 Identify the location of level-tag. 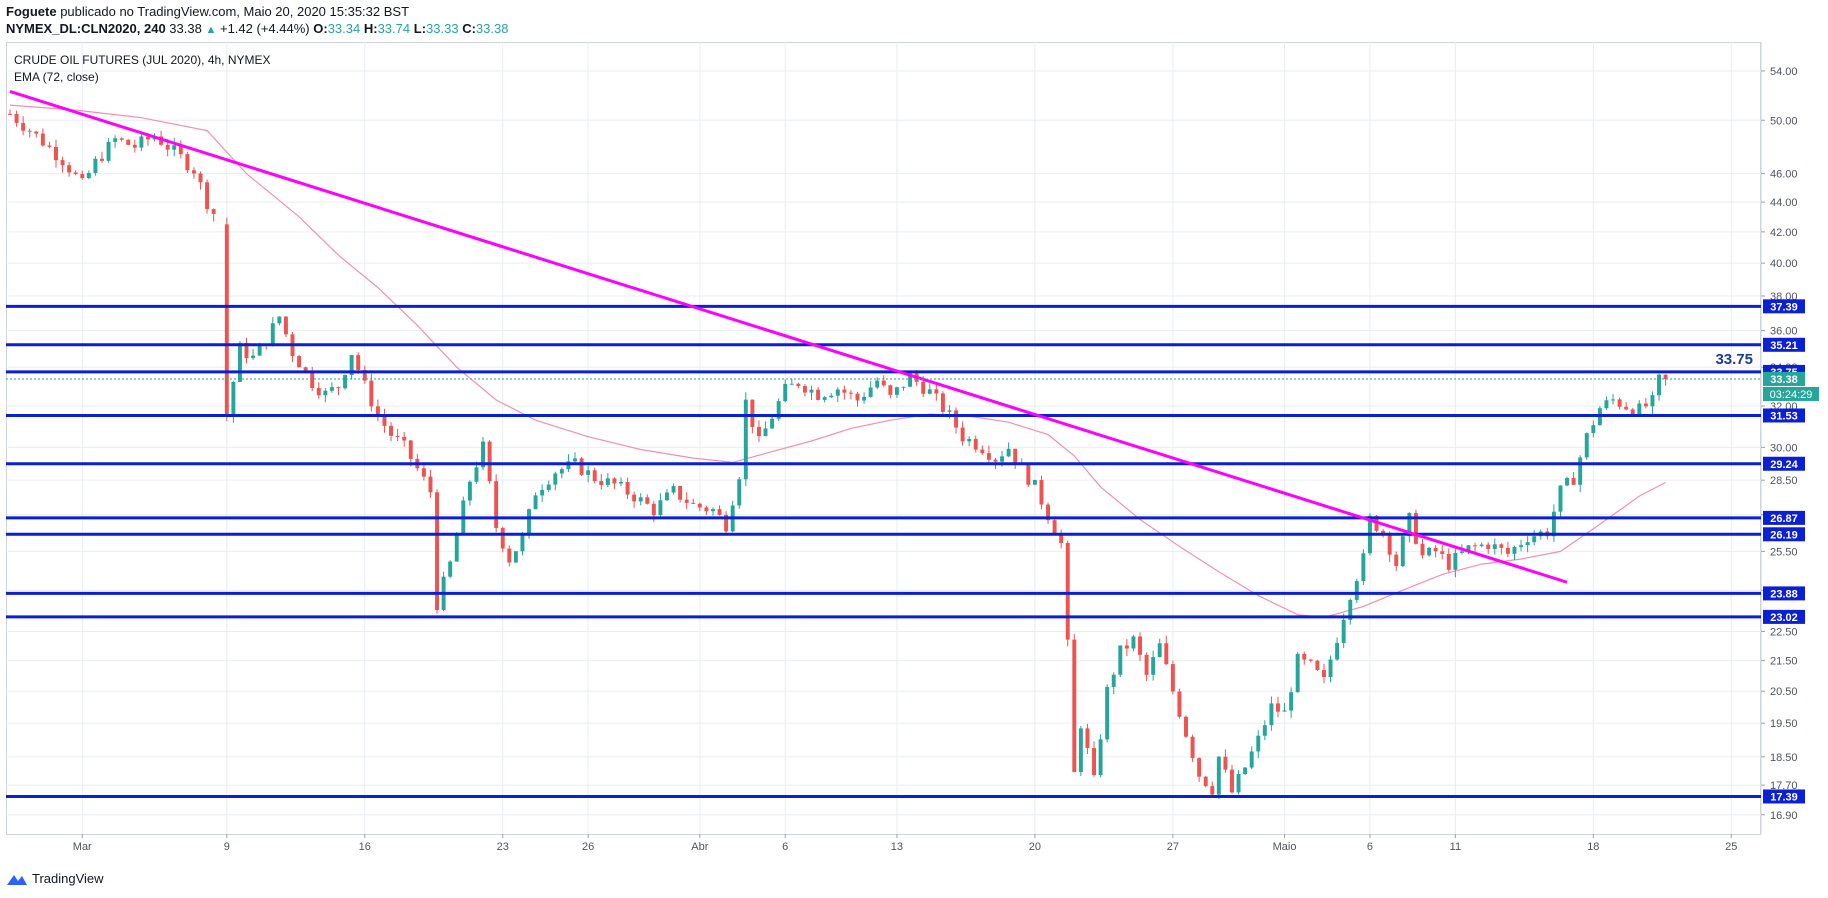
(1784, 344).